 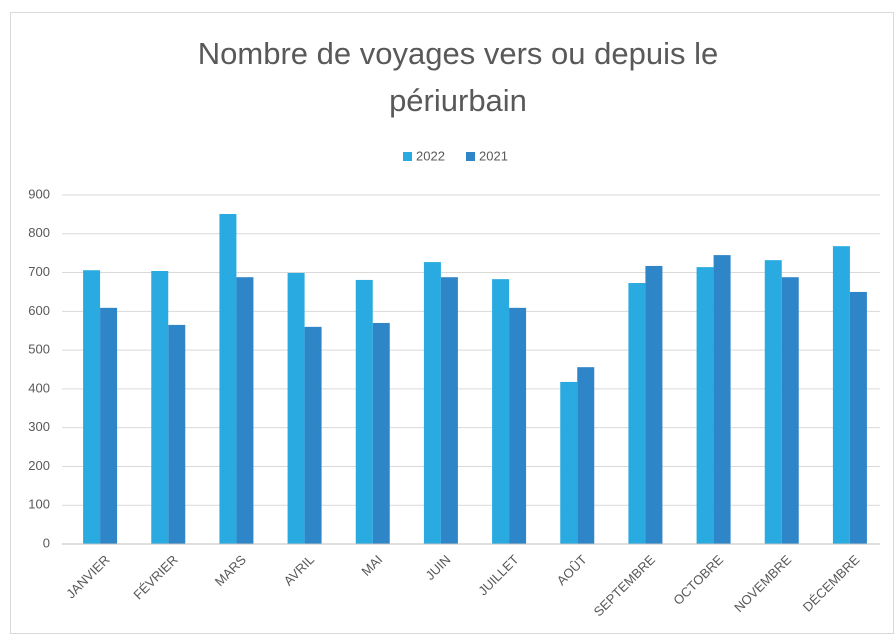 What do you see at coordinates (39, 193) in the screenshot?
I see `y-tick-label: 900` at bounding box center [39, 193].